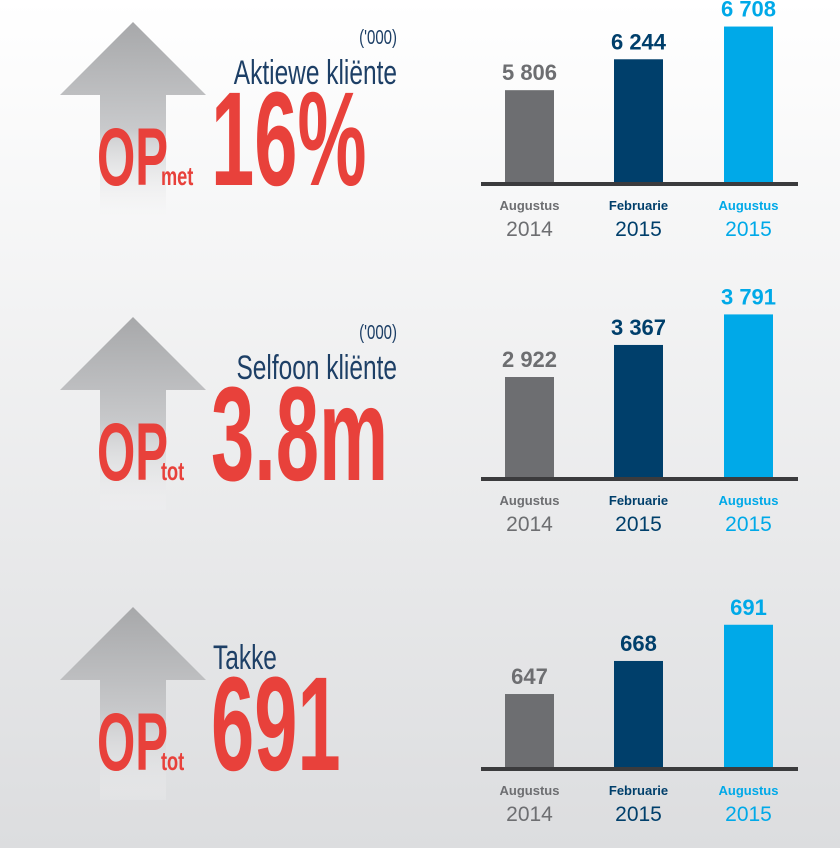  I want to click on value-label: 6 244, so click(639, 41).